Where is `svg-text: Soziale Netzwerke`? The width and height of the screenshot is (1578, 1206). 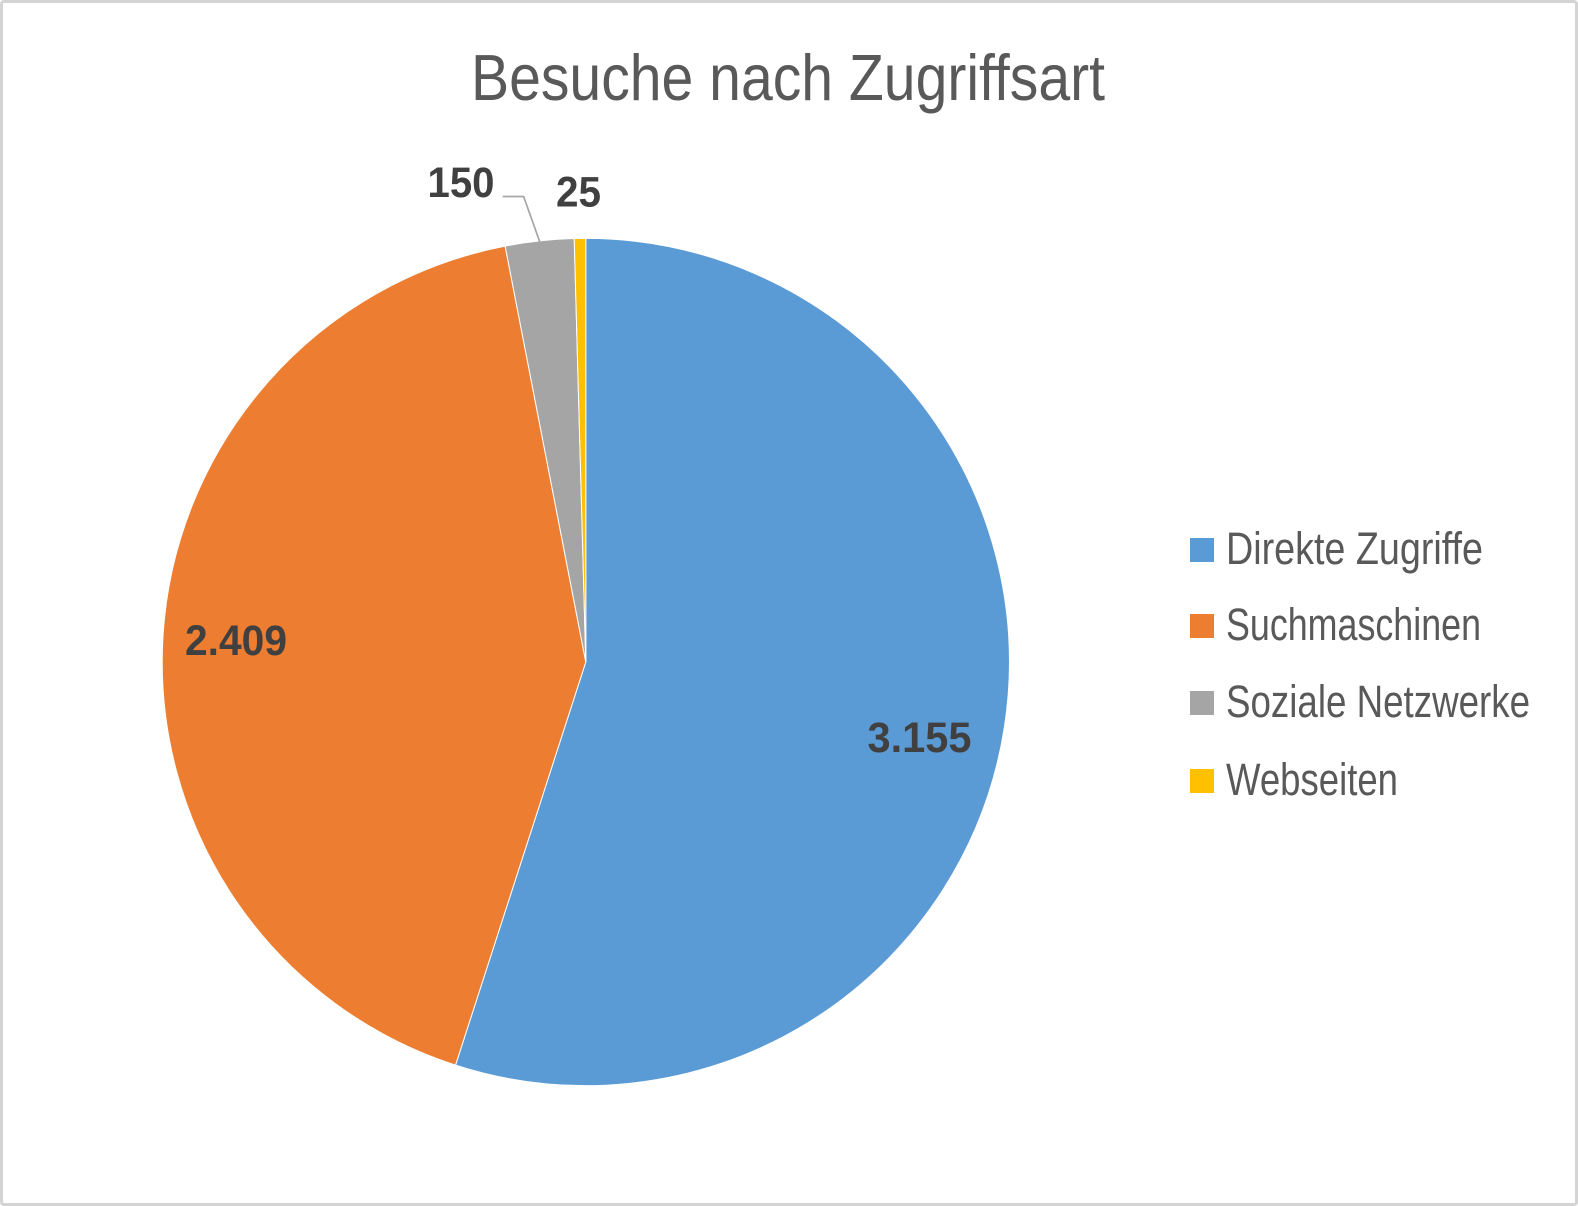 svg-text: Soziale Netzwerke is located at coordinates (1378, 701).